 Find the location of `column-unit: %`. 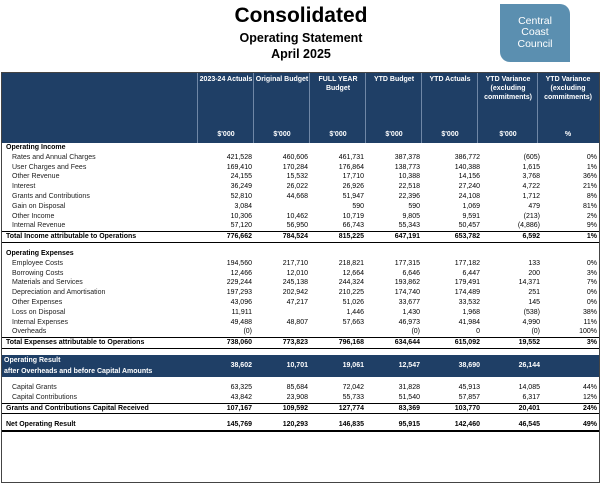

column-unit: % is located at coordinates (568, 134).